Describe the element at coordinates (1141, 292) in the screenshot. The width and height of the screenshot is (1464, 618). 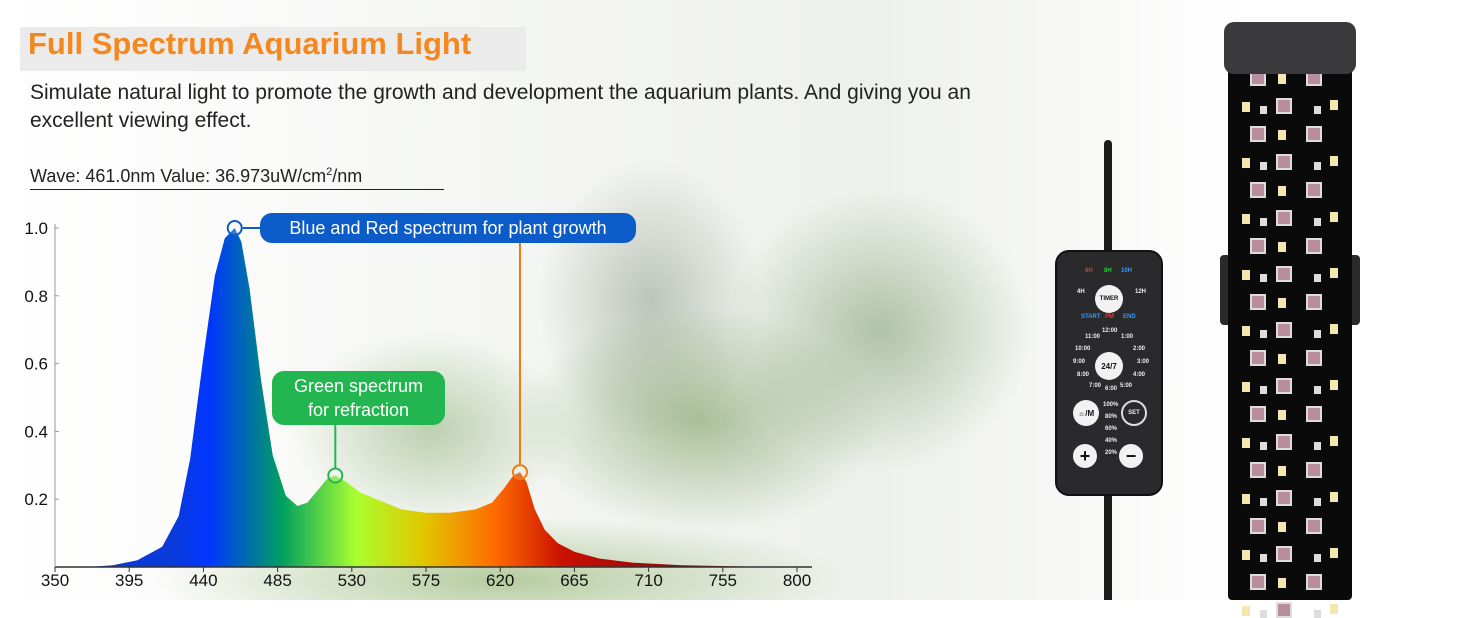
I see `label-12h: 12H` at that location.